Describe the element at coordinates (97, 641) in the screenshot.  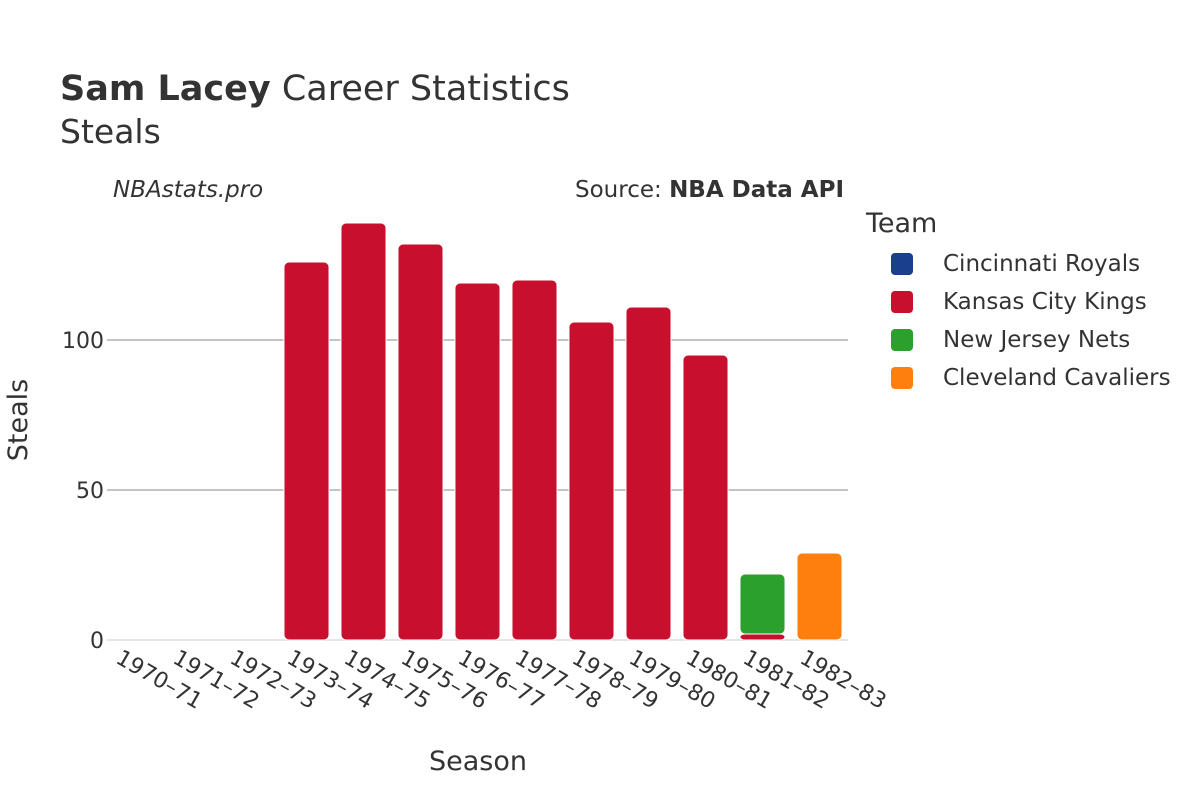
I see `y-tick-label: 0` at that location.